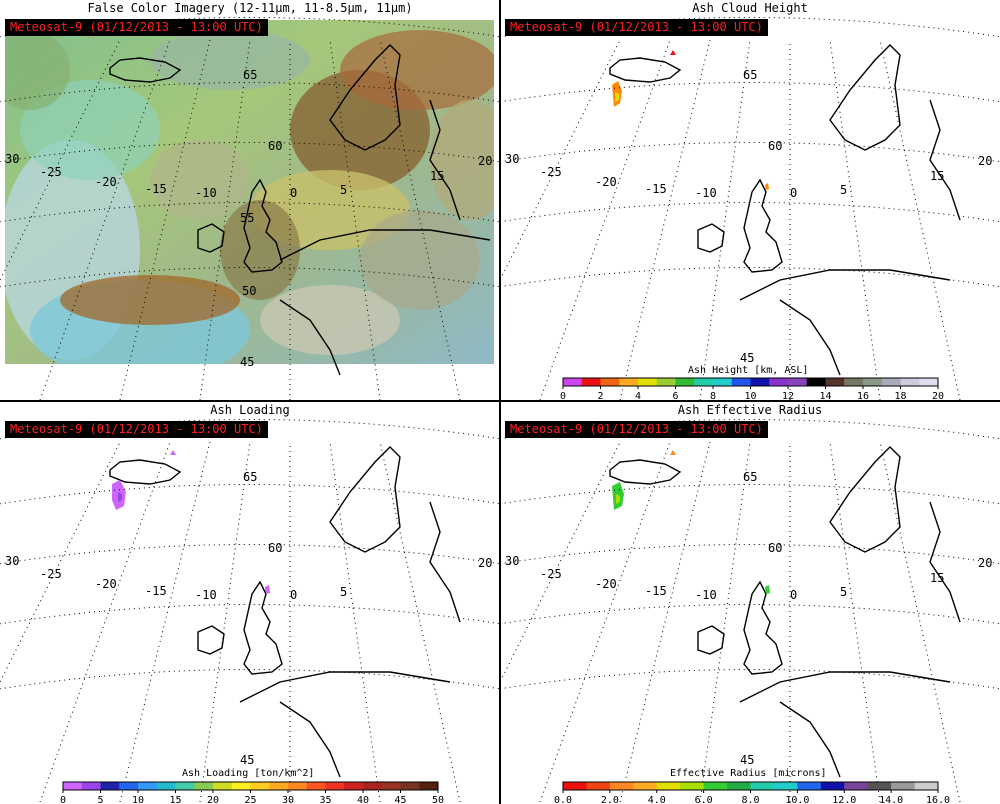  Describe the element at coordinates (750, 8) in the screenshot. I see `panel-title: Ash Cloud Height` at that location.